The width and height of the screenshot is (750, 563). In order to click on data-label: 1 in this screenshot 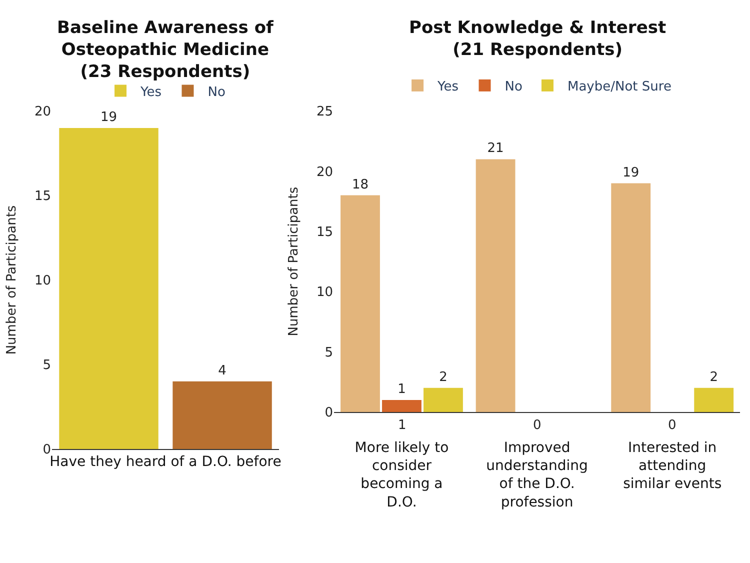, I will do `click(402, 389)`.